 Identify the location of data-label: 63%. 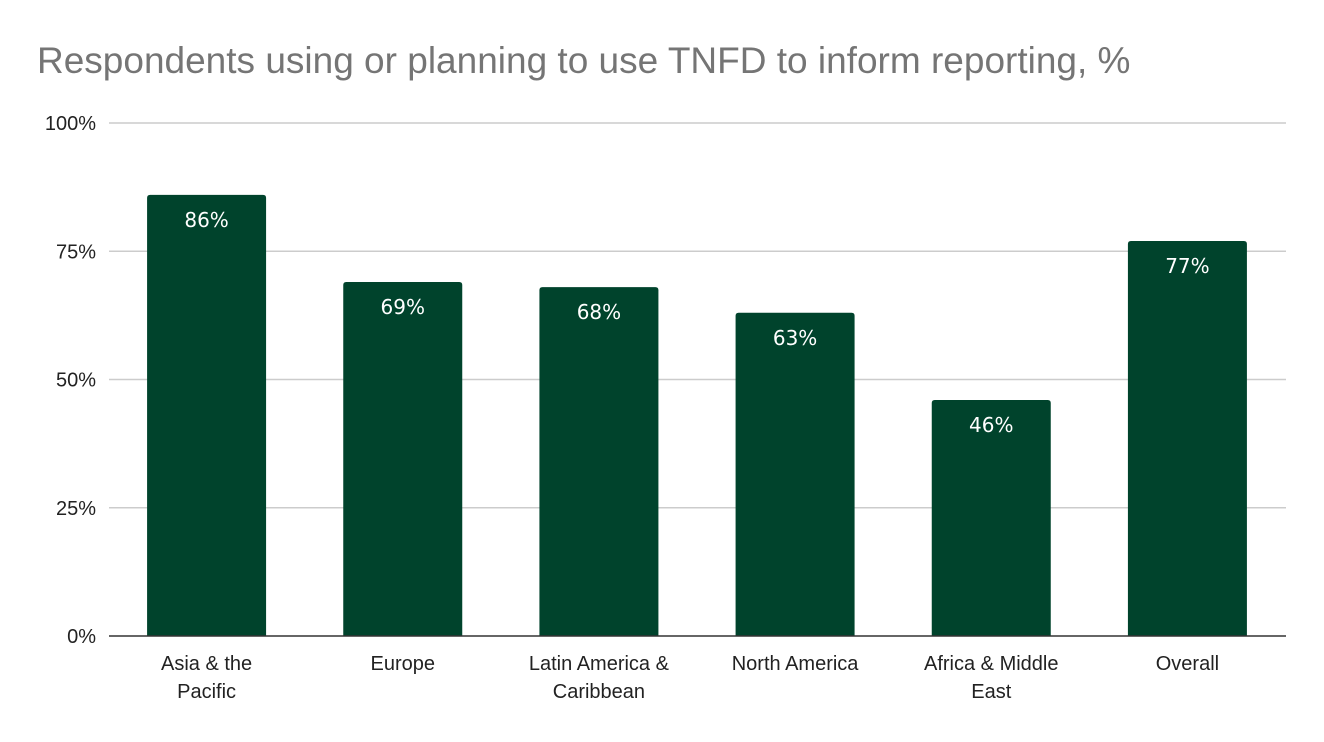
(795, 338).